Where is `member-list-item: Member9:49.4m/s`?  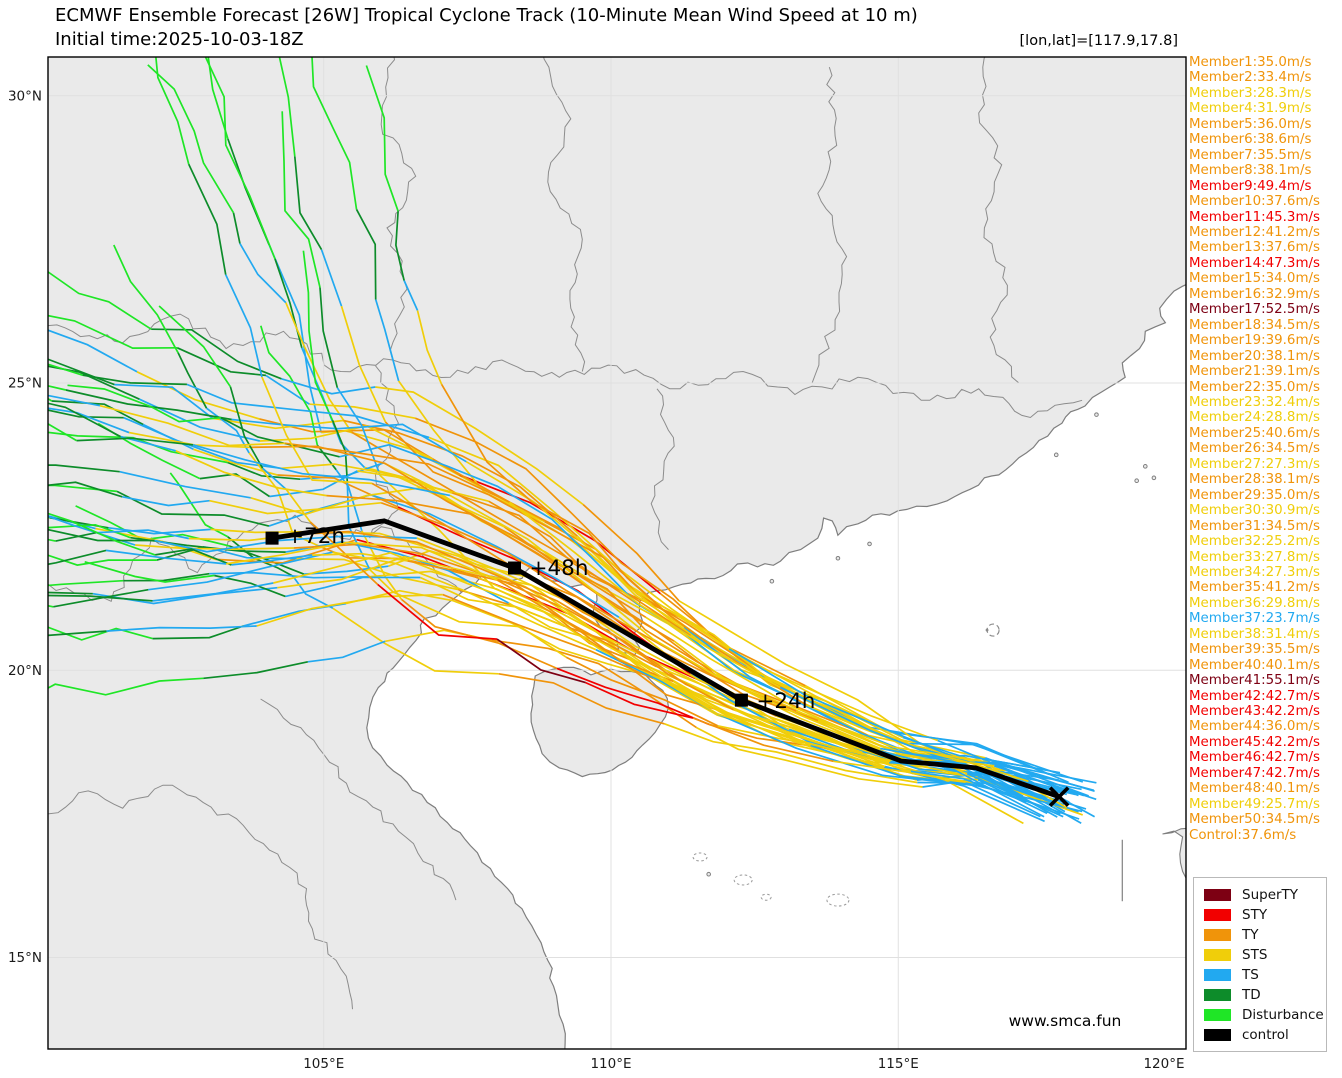 member-list-item: Member9:49.4m/s is located at coordinates (1250, 186).